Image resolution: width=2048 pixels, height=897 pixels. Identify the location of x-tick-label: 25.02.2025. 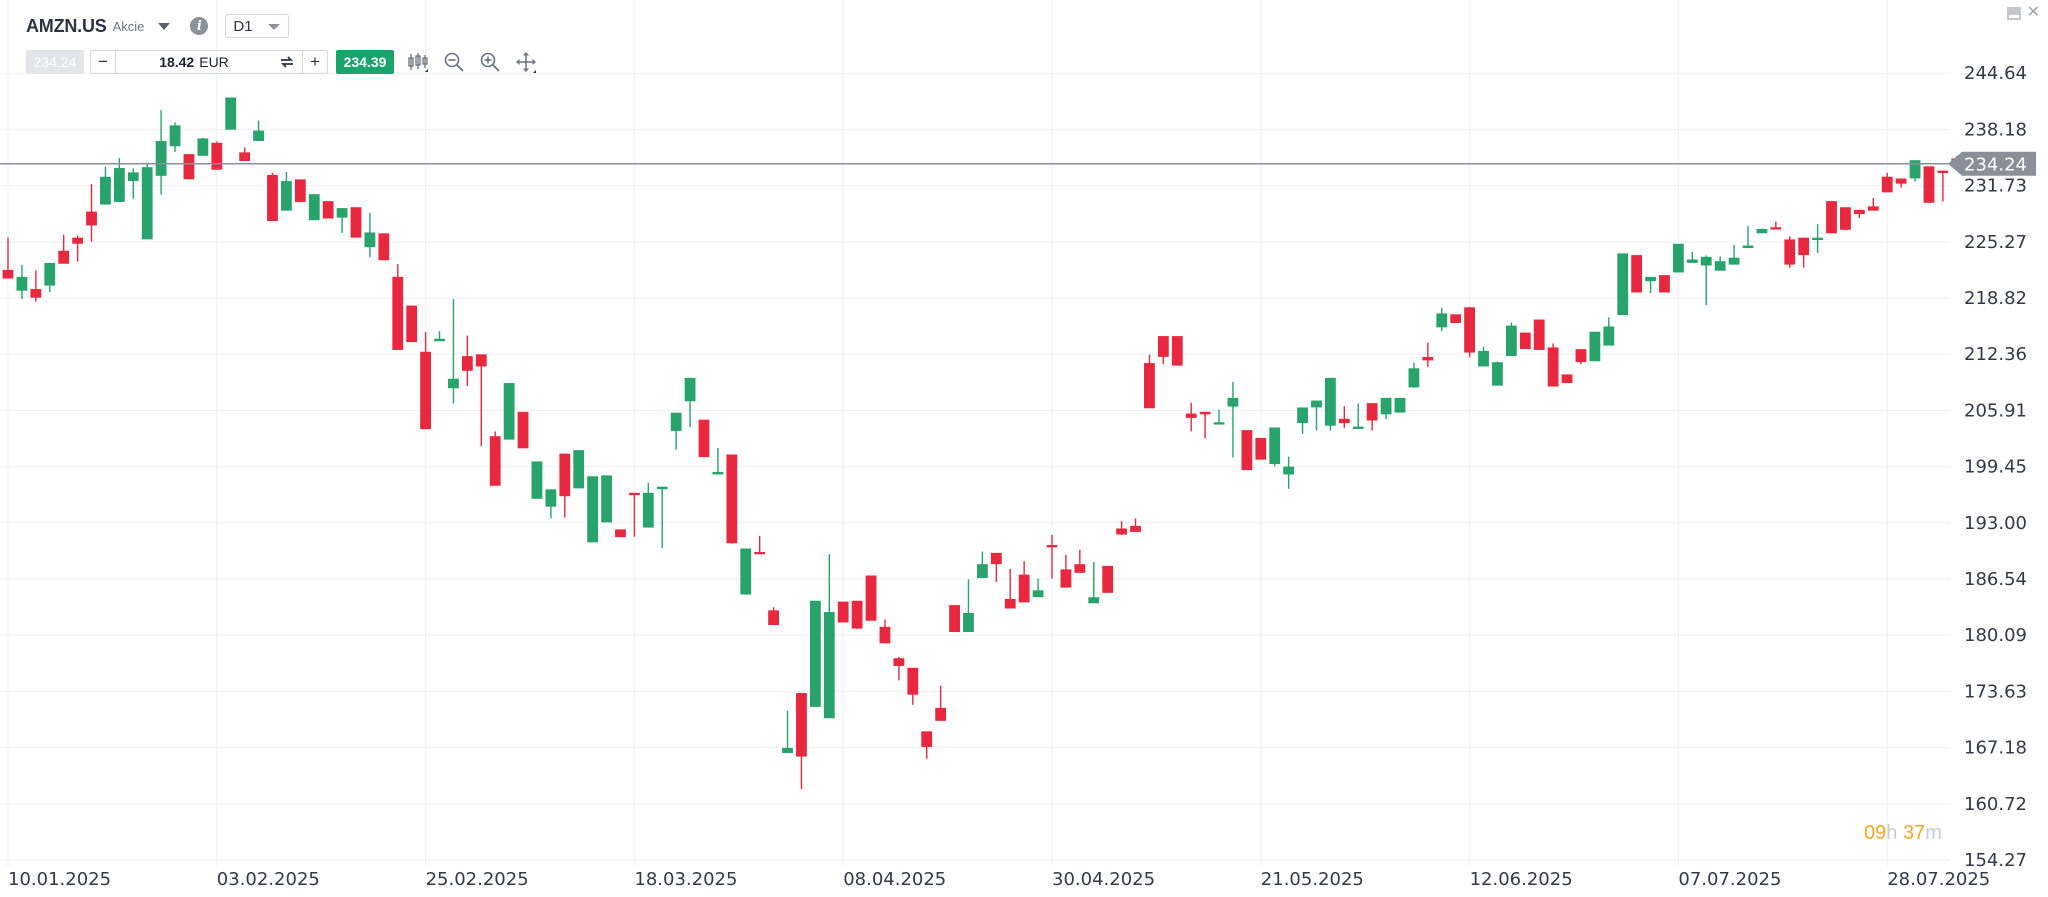
(477, 879).